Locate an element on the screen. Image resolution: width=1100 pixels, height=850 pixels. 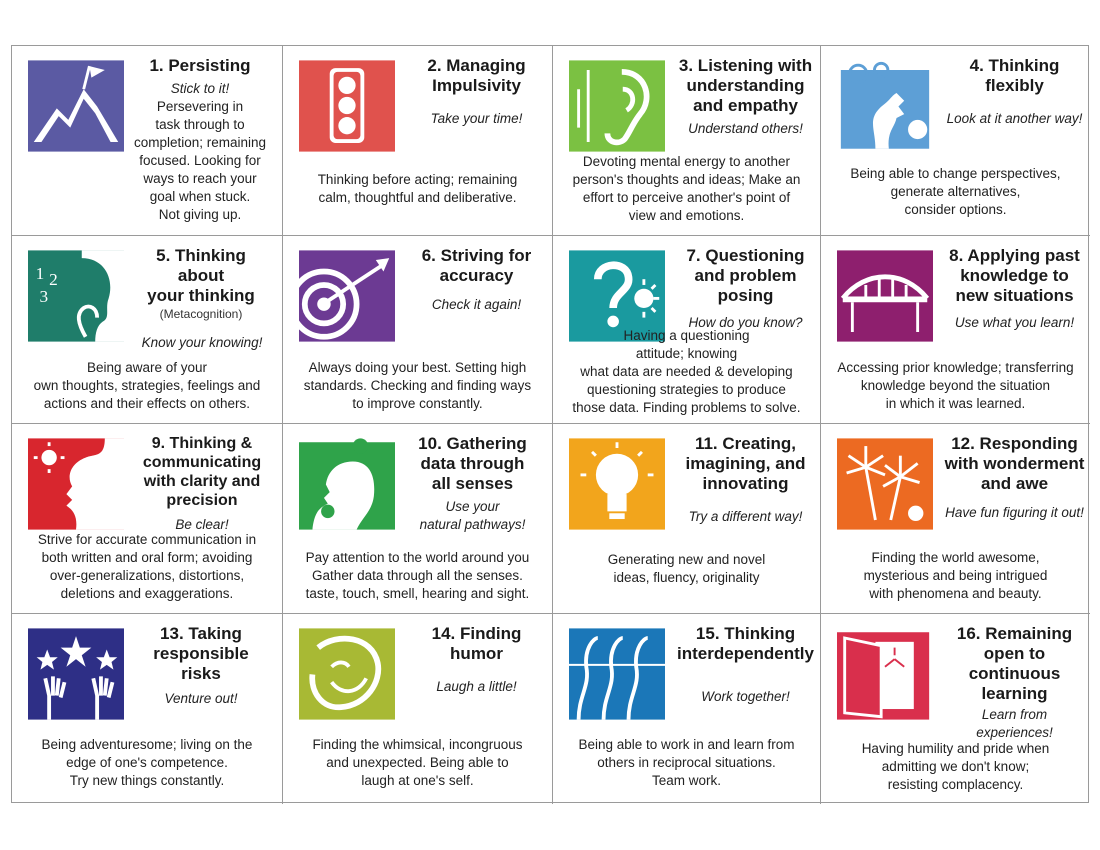
thinking-face-icon: 1 2 3 is located at coordinates (76, 296).